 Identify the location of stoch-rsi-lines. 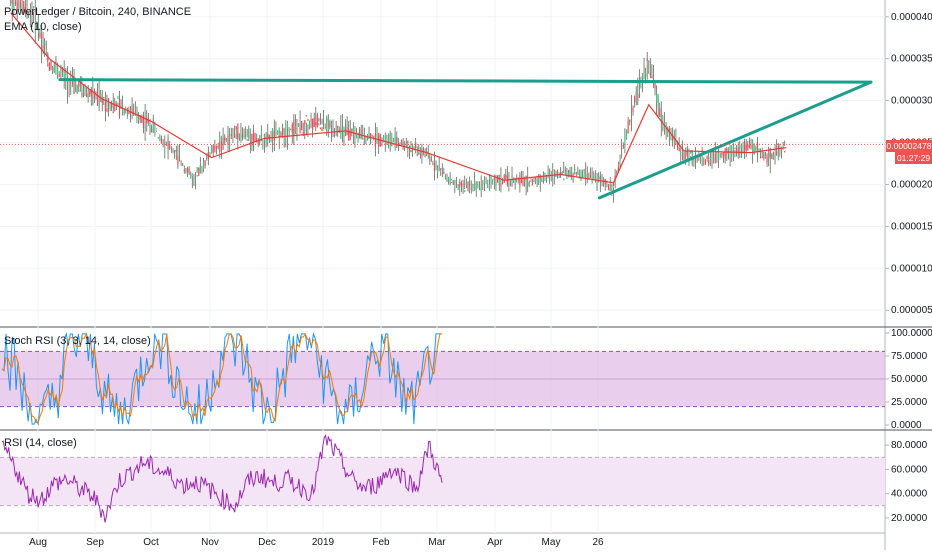
(221, 379).